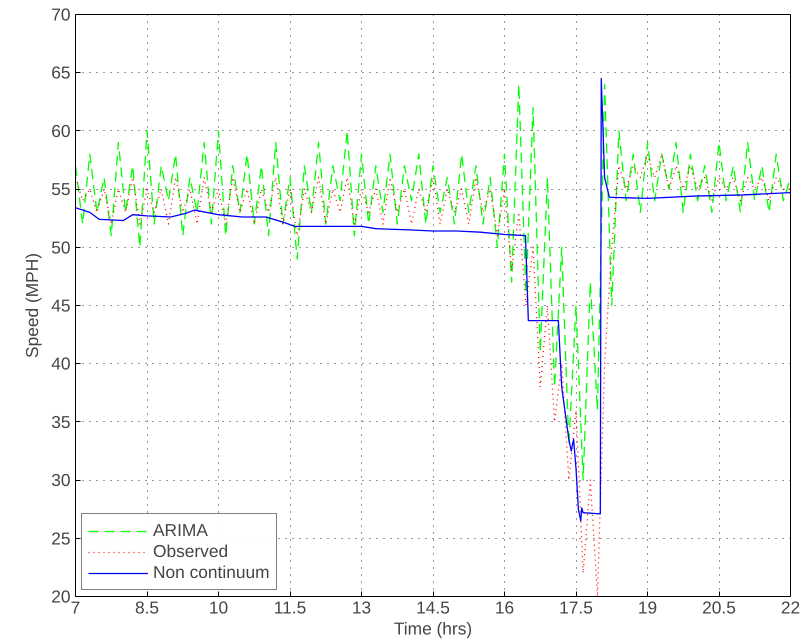  I want to click on x-tick-label: 7, so click(75, 608).